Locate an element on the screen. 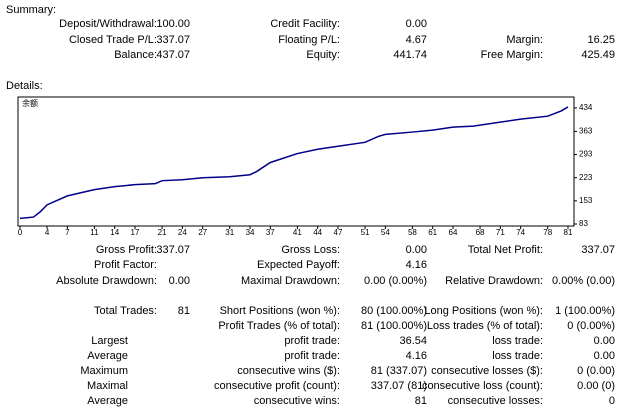 This screenshot has height=408, width=625. x-tick-label: 14 is located at coordinates (114, 232).